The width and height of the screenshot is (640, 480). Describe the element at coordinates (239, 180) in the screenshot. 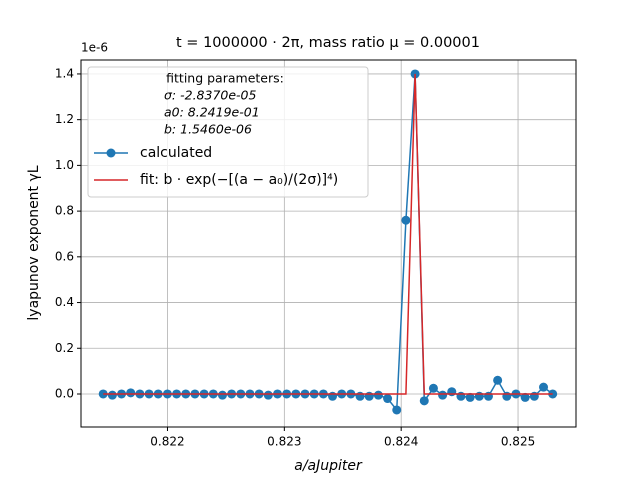

I see `legend-label: fit: b · exp(−[(a − a₀)/(2σ)]⁴)` at that location.